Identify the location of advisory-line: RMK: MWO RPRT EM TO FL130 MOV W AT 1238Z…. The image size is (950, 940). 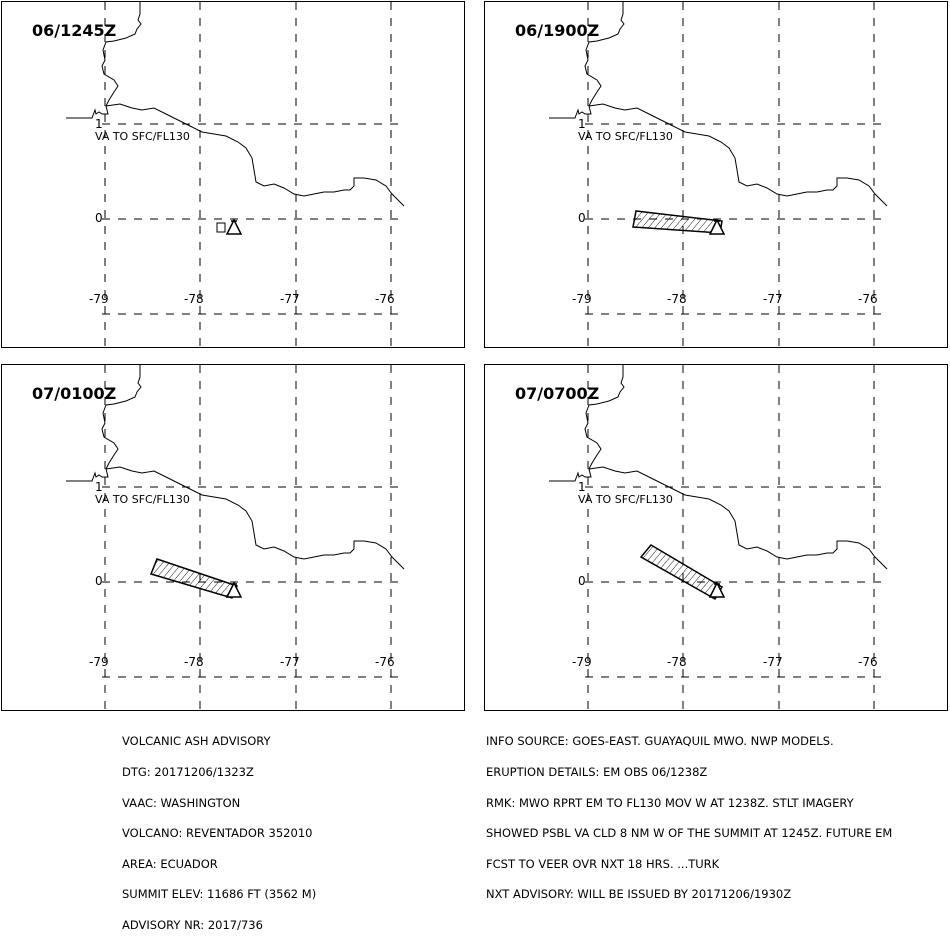
(670, 802).